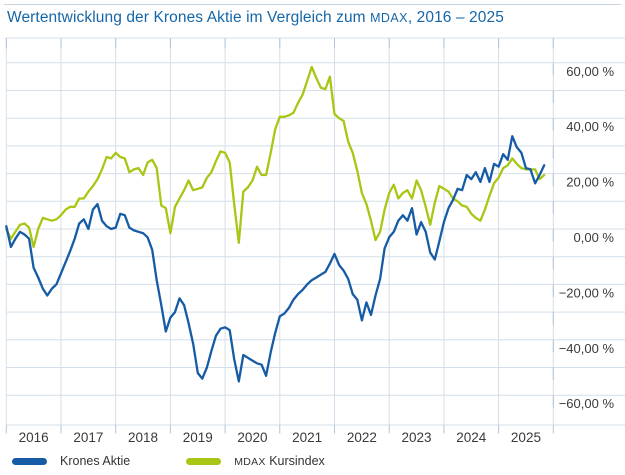 The image size is (625, 475). Describe the element at coordinates (295, 461) in the screenshot. I see `mdax-legend-label-rest: Kursindex` at that location.